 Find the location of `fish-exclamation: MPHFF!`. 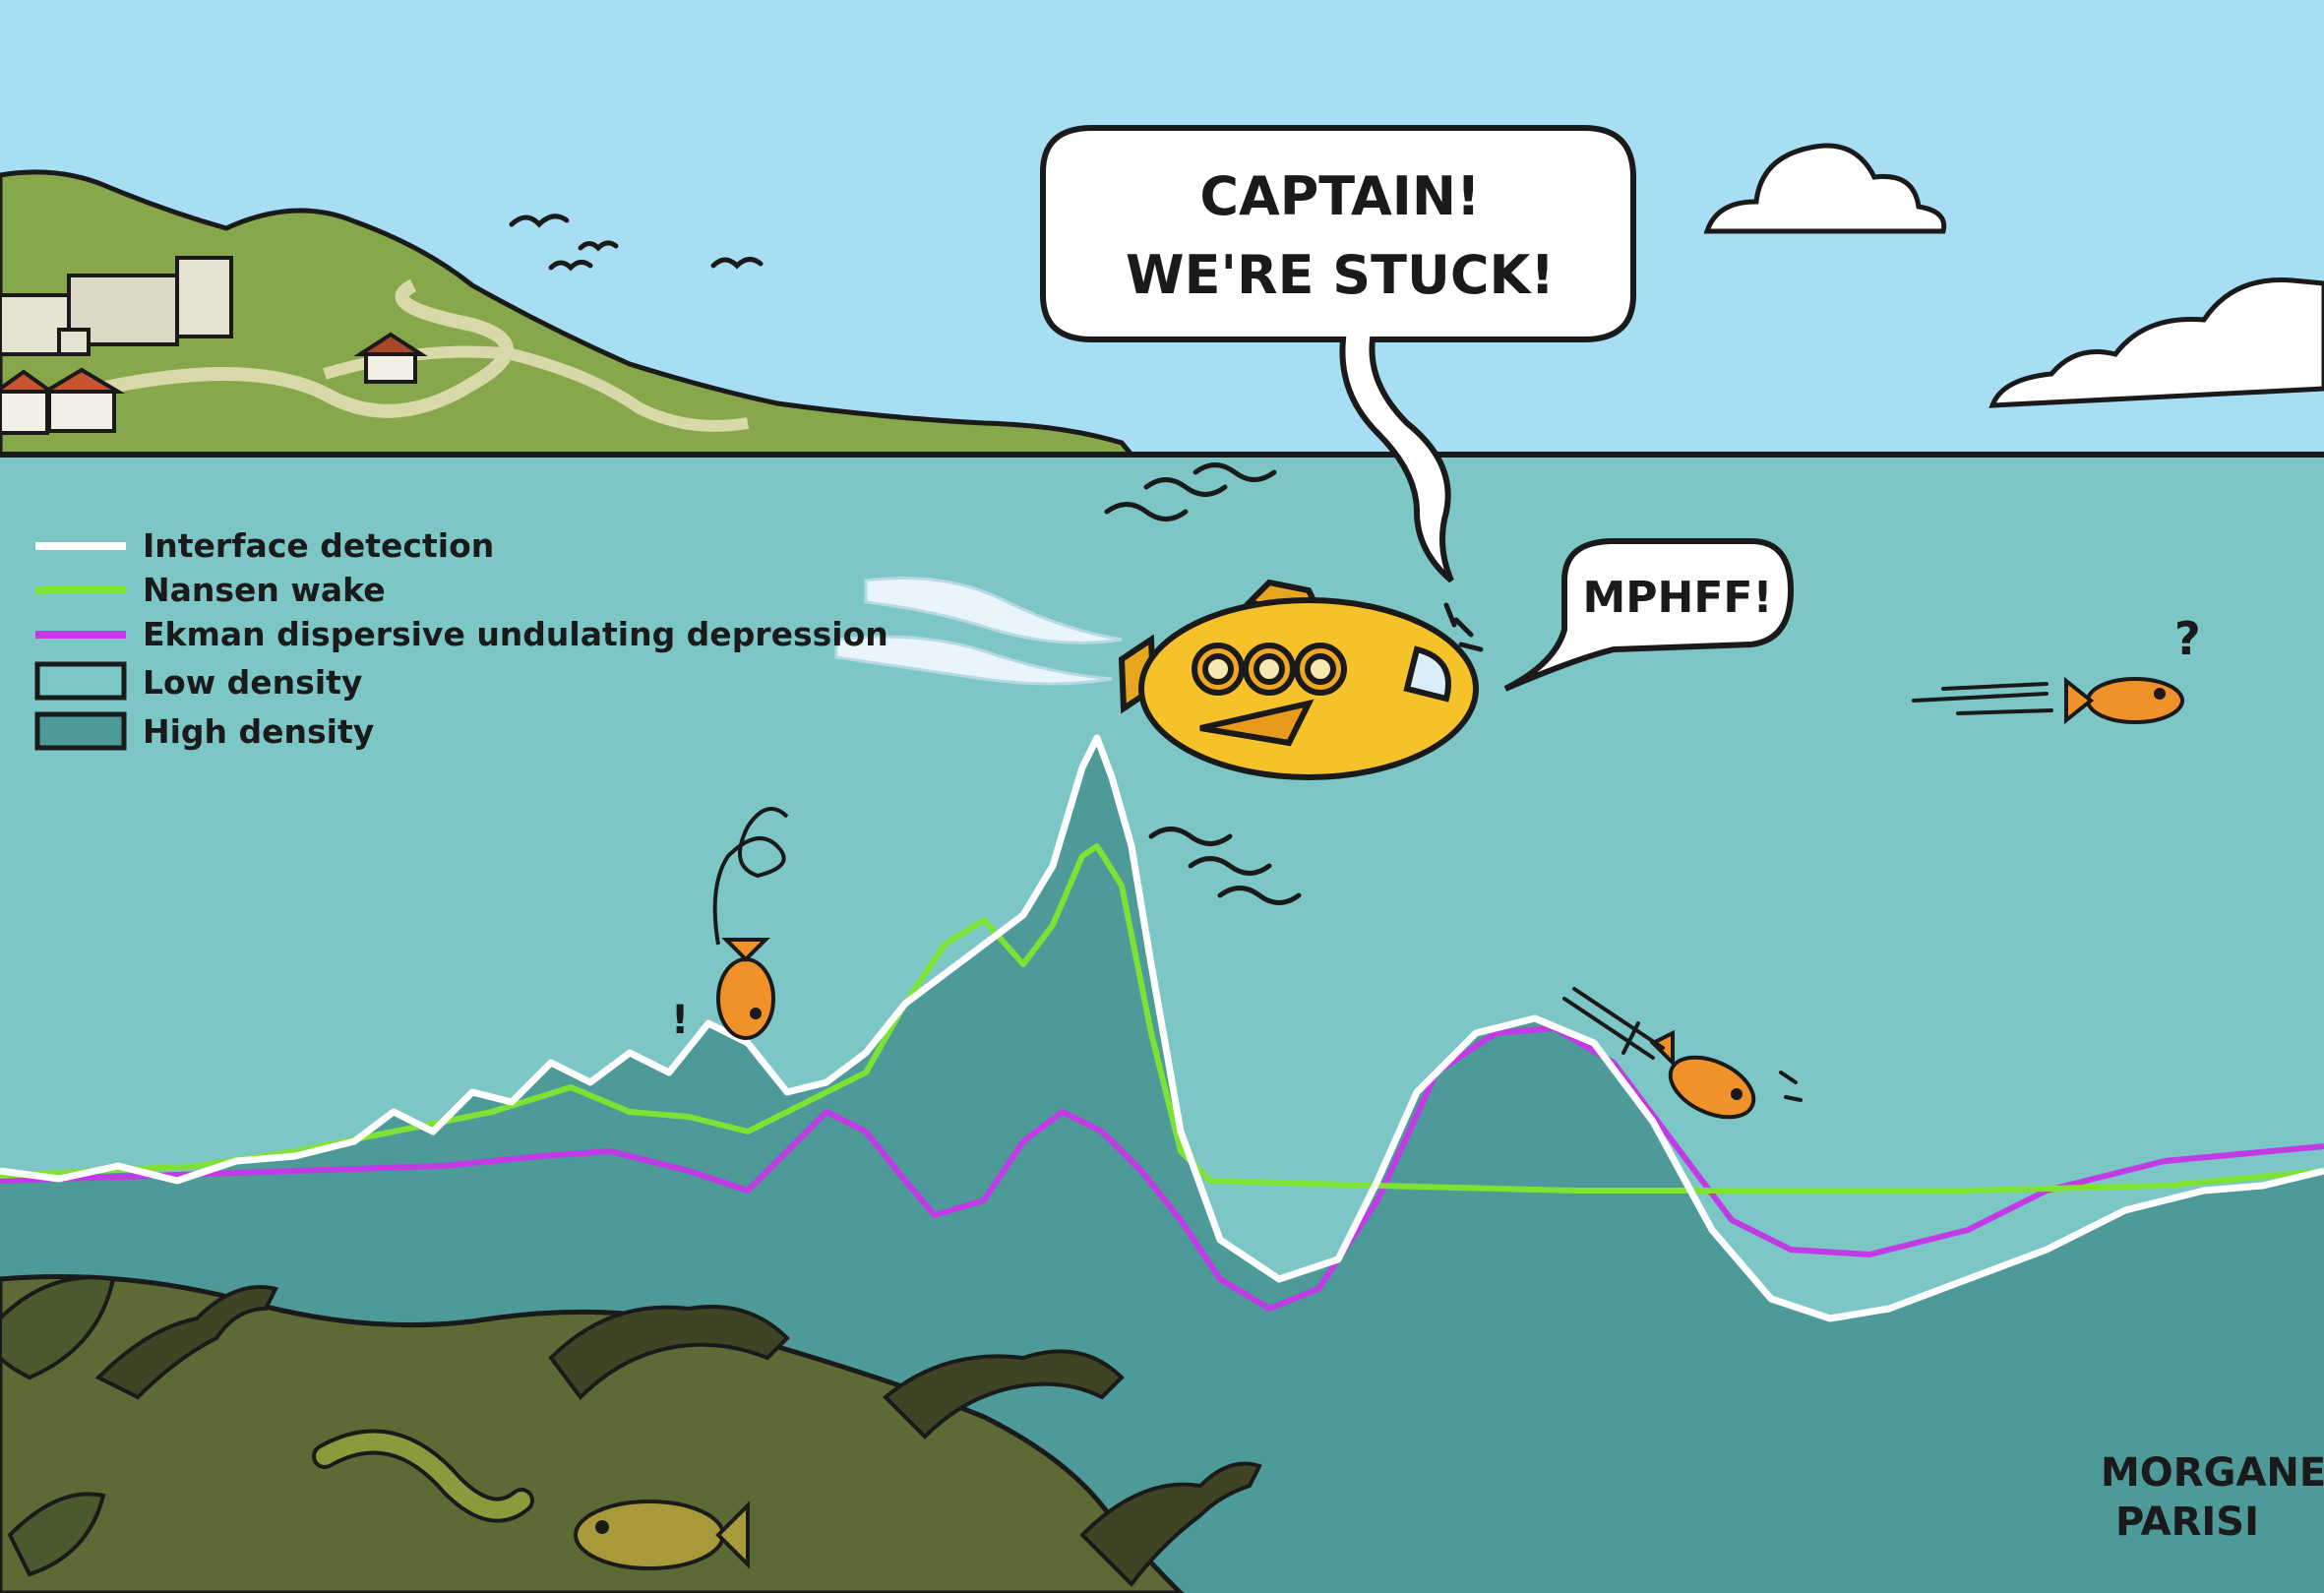

fish-exclamation: MPHFF! is located at coordinates (1677, 598).